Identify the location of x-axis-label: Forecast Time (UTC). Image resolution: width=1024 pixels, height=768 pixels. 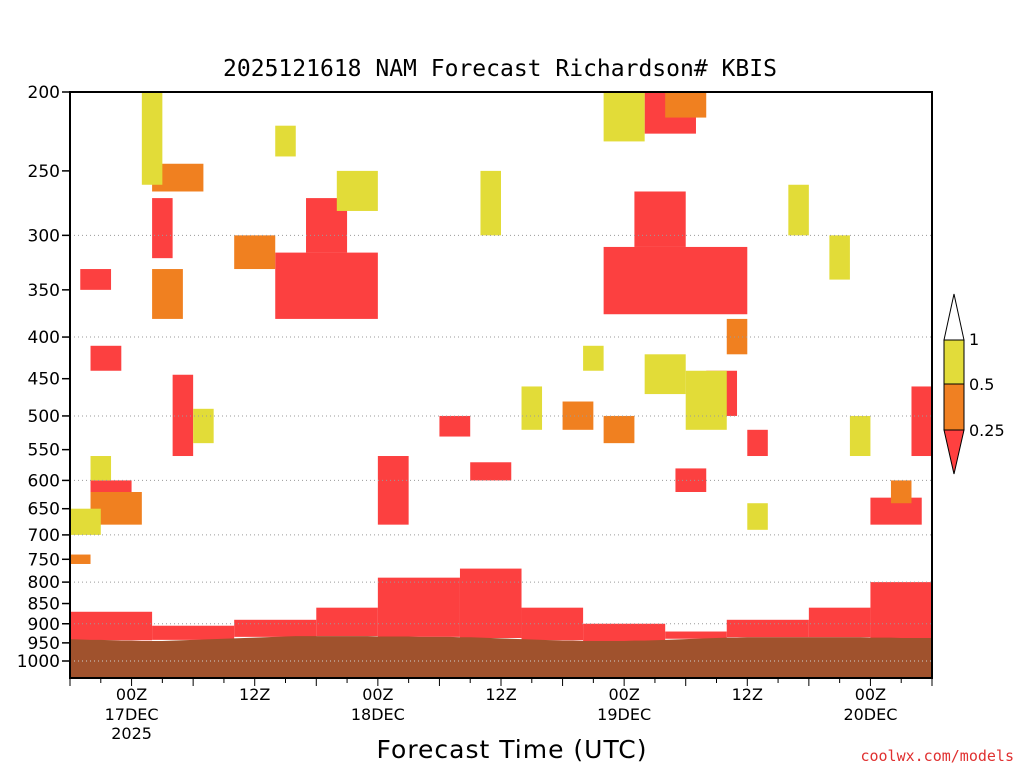
(512, 749).